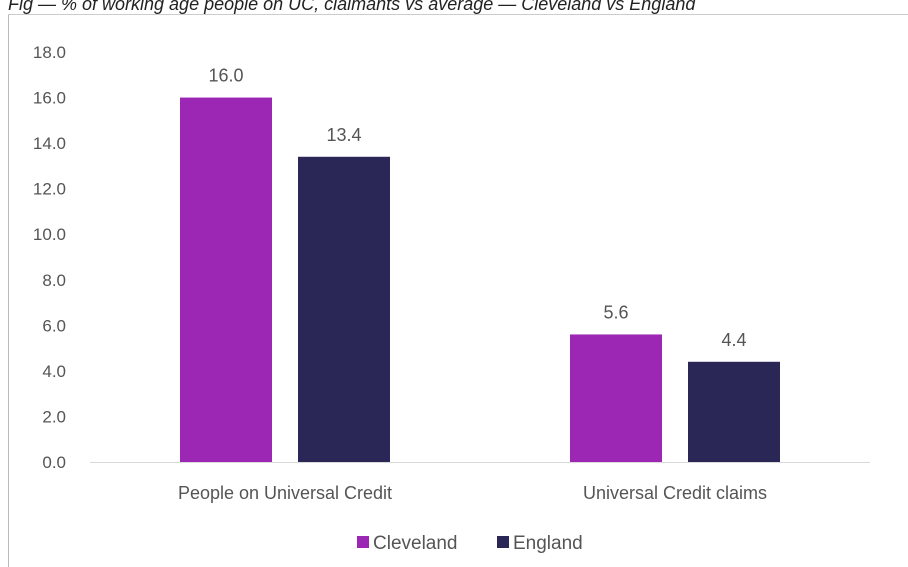  What do you see at coordinates (54, 371) in the screenshot?
I see `y-tick-label: 4.0` at bounding box center [54, 371].